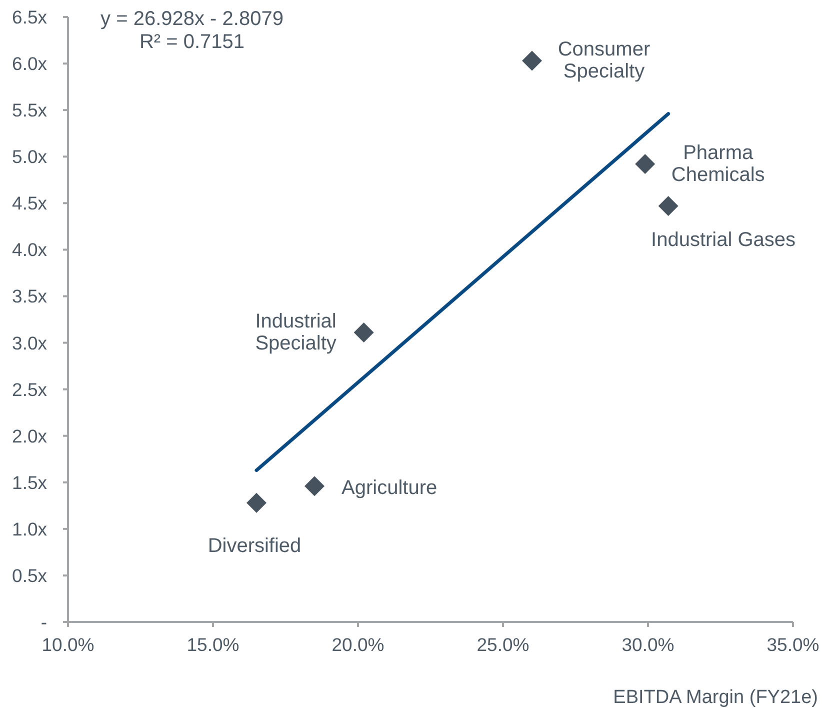 The width and height of the screenshot is (822, 711). I want to click on y-tick-label: -, so click(43, 622).